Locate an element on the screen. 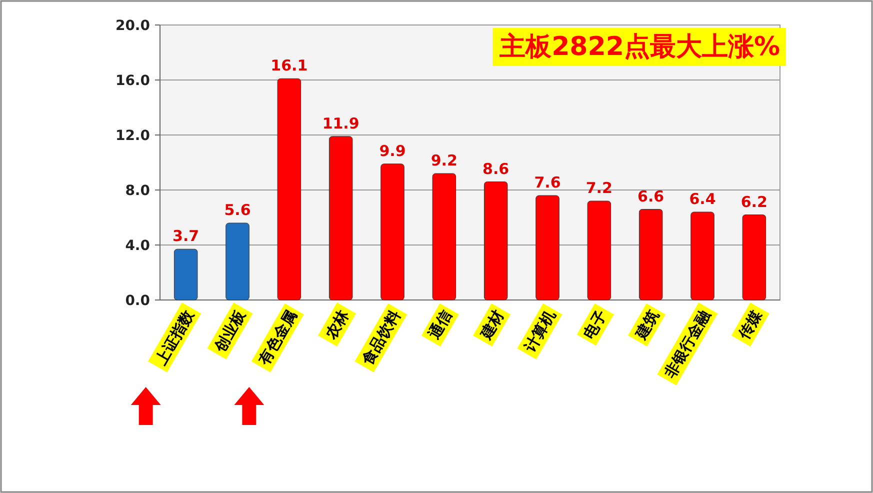 Image resolution: width=873 pixels, height=493 pixels. data-label: 11.9 is located at coordinates (341, 123).